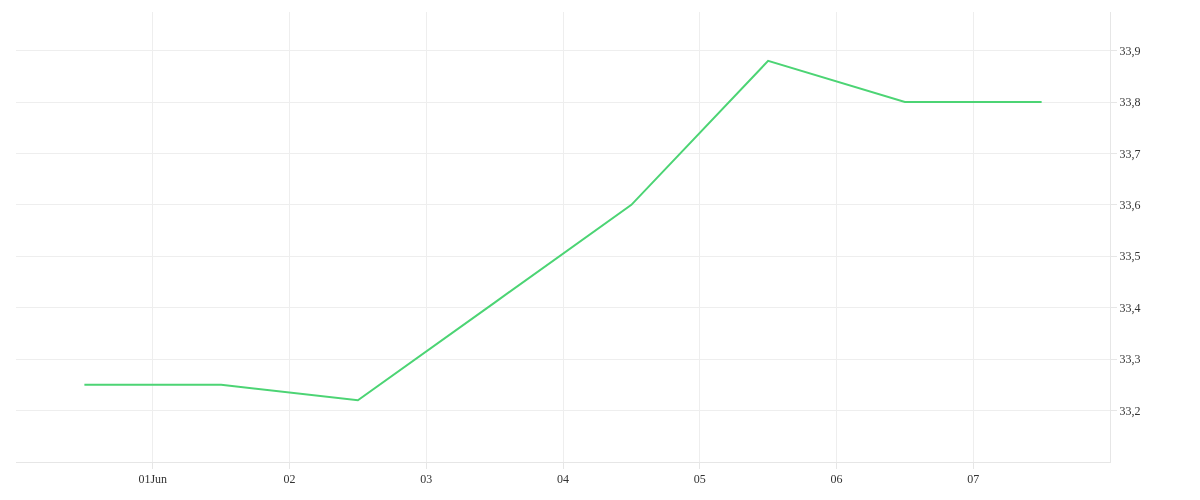 Image resolution: width=1200 pixels, height=500 pixels. What do you see at coordinates (1130, 102) in the screenshot?
I see `y-tick-label: 33,8` at bounding box center [1130, 102].